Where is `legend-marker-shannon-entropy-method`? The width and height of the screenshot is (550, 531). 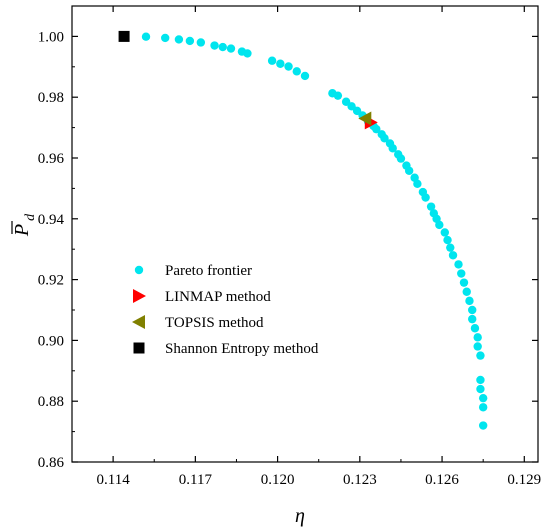
legend-marker-shannon-entropy-method is located at coordinates (139, 348).